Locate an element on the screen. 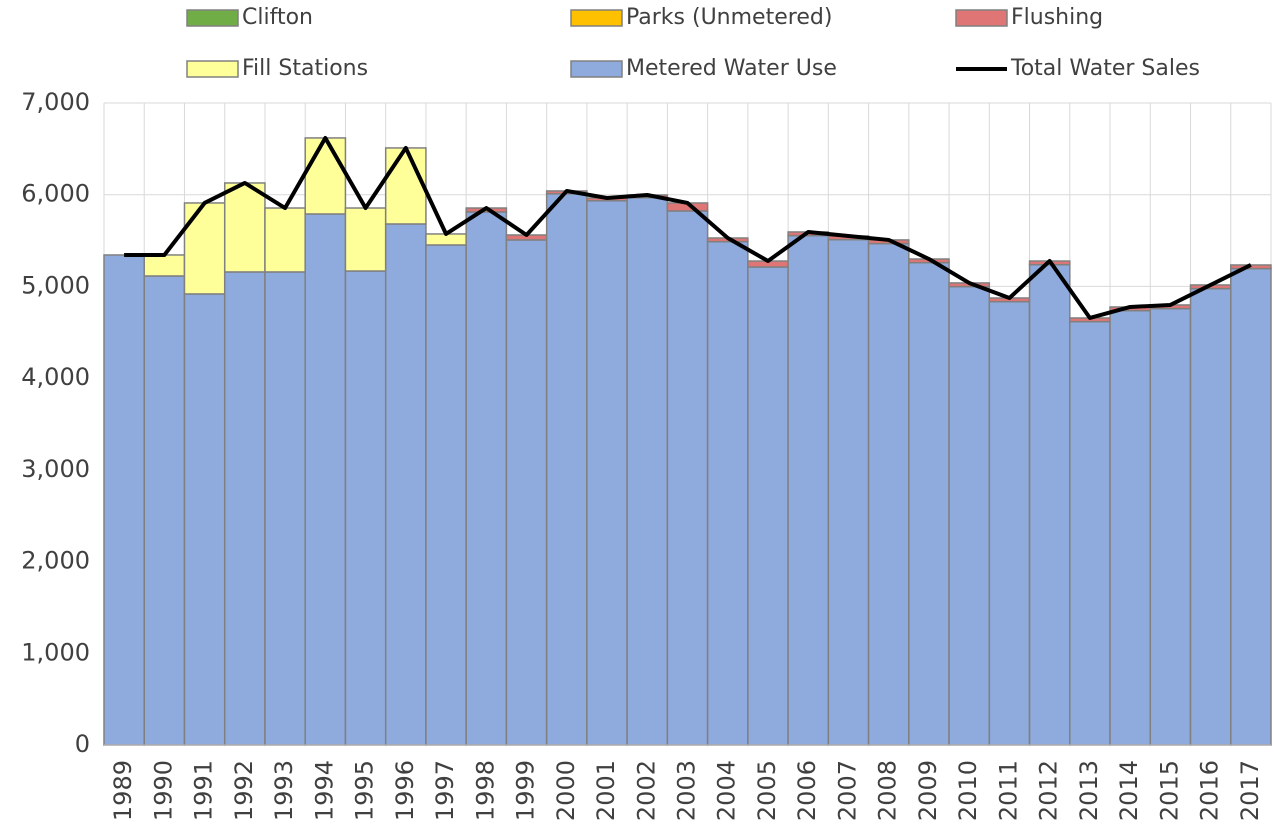  x-tick-label: 1998 is located at coordinates (485, 790).